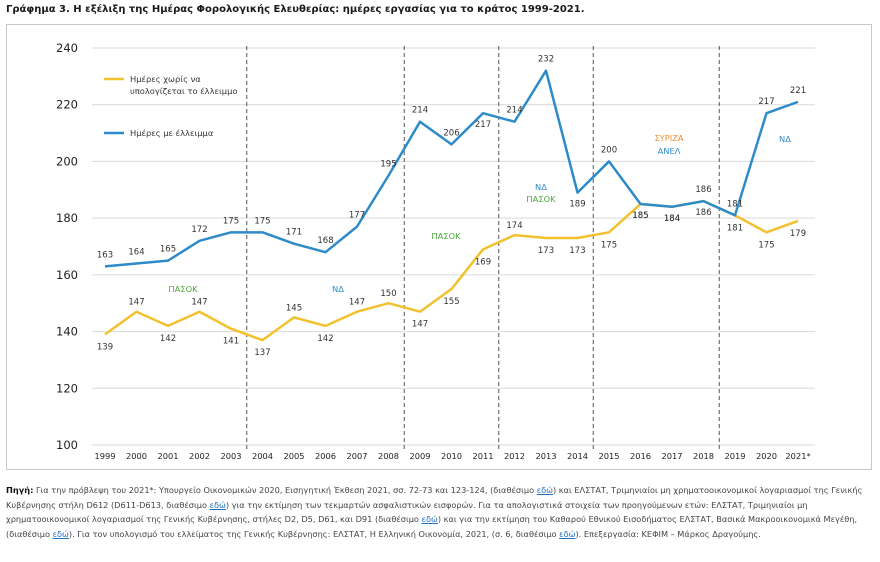  I want to click on legend-label-no-deficit-line1: Ημέρες χωρίς να, so click(165, 79).